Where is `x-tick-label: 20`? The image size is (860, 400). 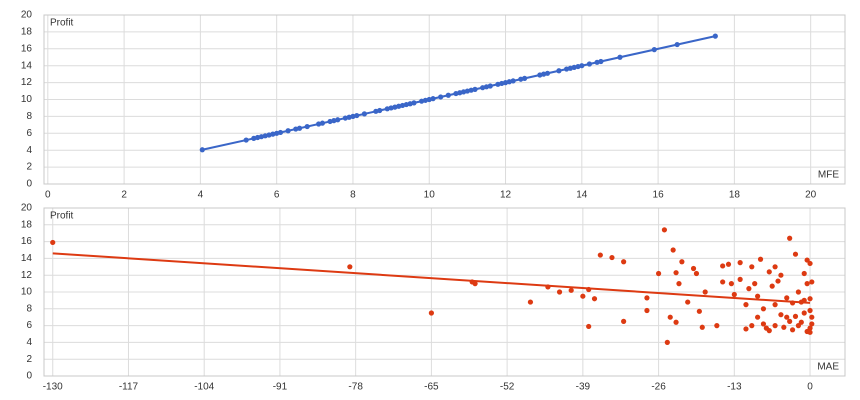
x-tick-label: 20 is located at coordinates (811, 195).